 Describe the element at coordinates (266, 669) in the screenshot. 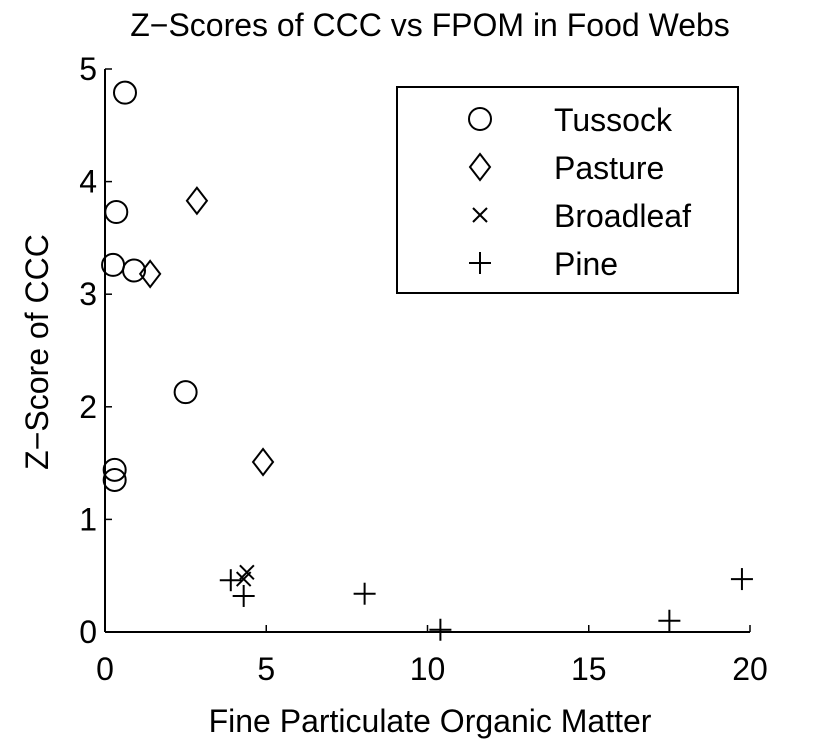

I see `x-tick-label: 5` at that location.